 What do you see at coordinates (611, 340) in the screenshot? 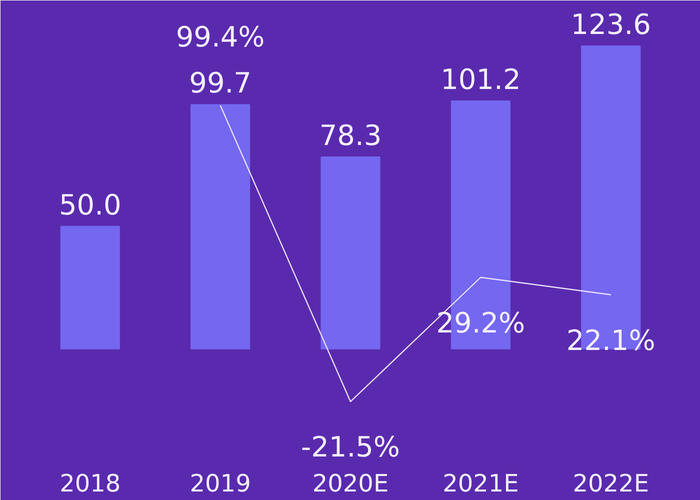
I see `data-label: 22.1%` at bounding box center [611, 340].